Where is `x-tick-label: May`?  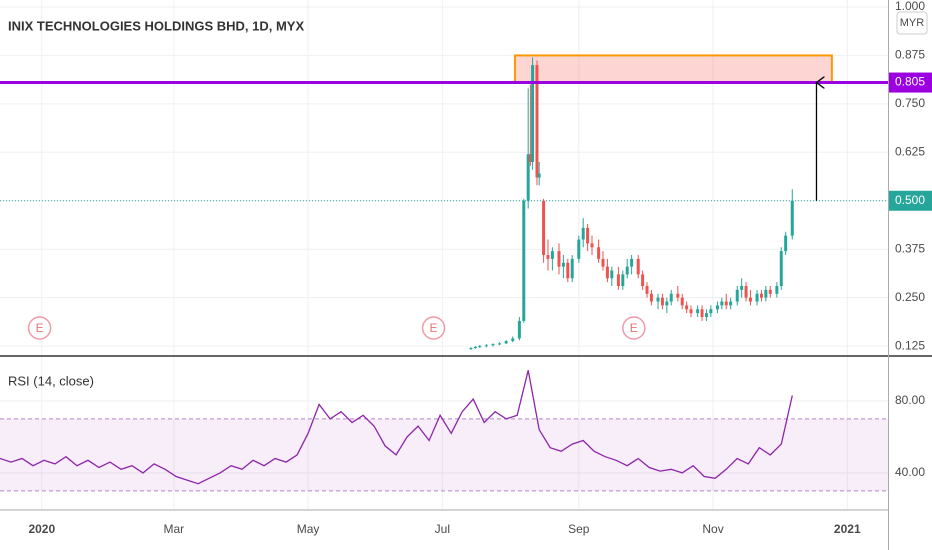
x-tick-label: May is located at coordinates (308, 529).